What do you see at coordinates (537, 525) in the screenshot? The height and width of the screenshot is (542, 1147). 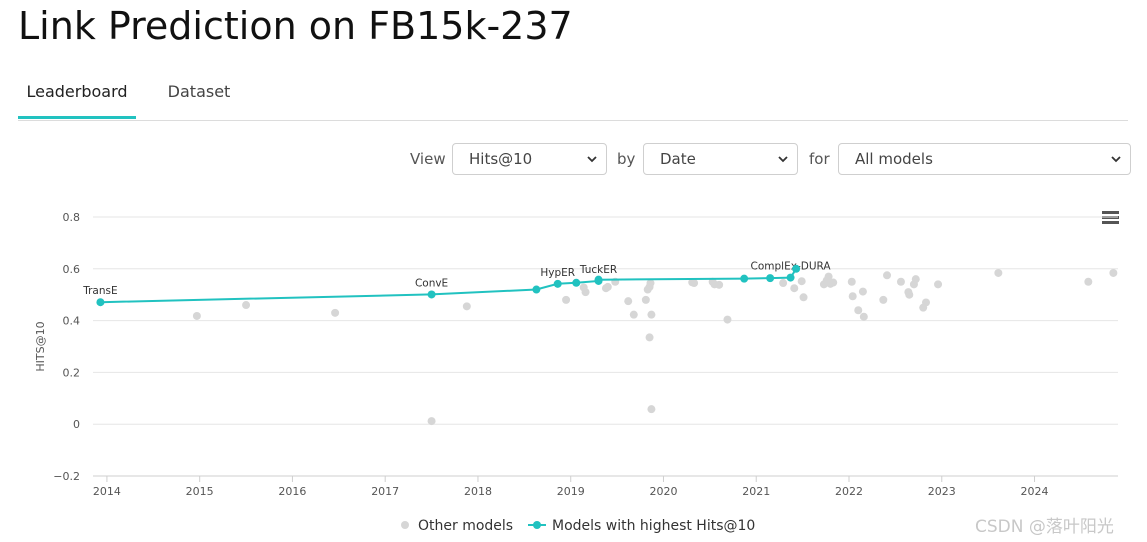 I see `legend-best-marker` at bounding box center [537, 525].